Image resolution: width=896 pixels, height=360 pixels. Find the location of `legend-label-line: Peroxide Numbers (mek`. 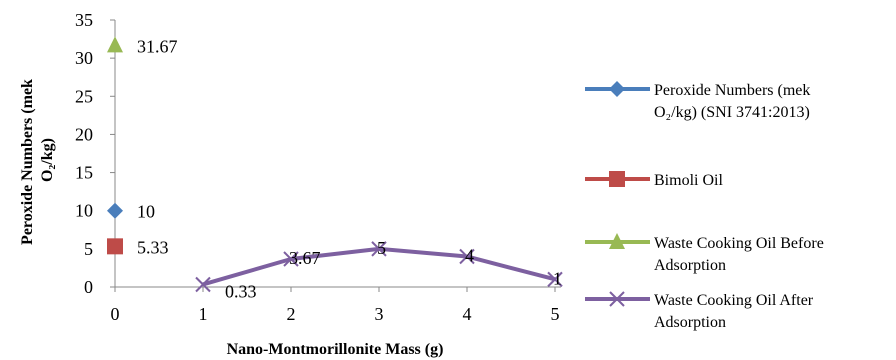

legend-label-line: Peroxide Numbers (mek is located at coordinates (732, 90).